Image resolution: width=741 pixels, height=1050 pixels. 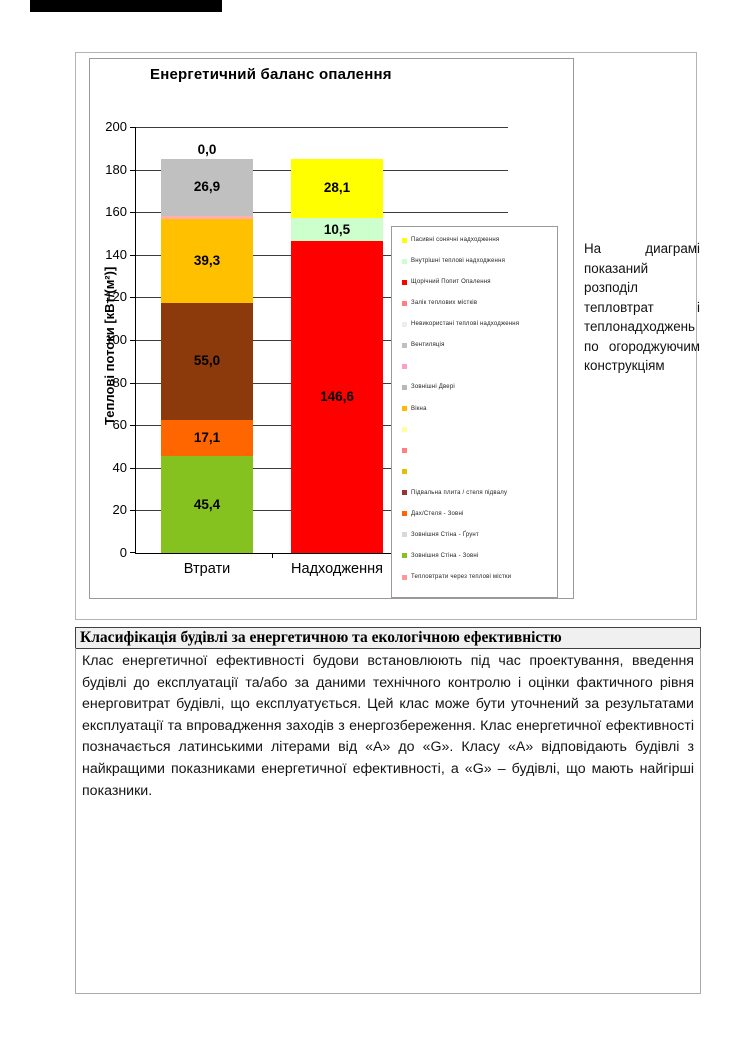 I want to click on x-category-label: Втрати, so click(x=207, y=569).